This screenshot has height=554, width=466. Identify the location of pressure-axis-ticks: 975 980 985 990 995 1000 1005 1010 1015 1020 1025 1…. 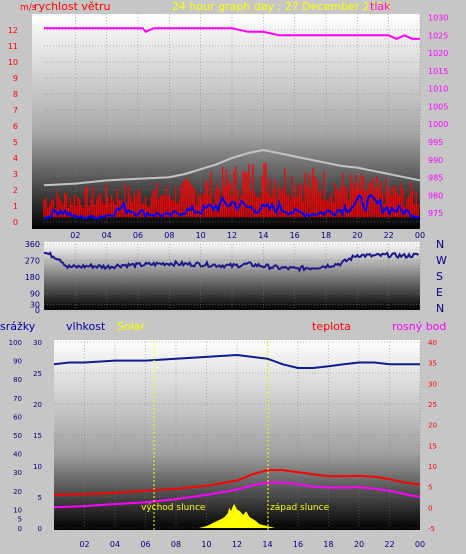
(438, 116).